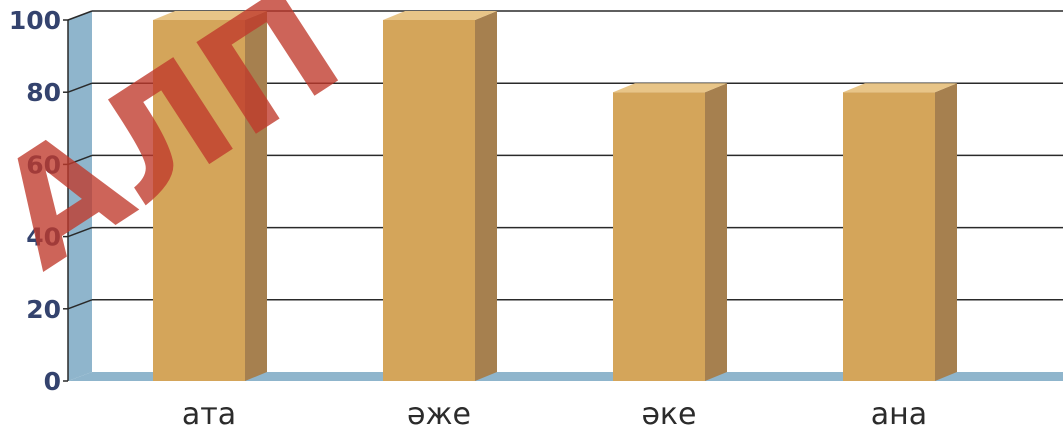  What do you see at coordinates (554, 414) in the screenshot?
I see `x-axis-labels: ата әже әке ана` at bounding box center [554, 414].